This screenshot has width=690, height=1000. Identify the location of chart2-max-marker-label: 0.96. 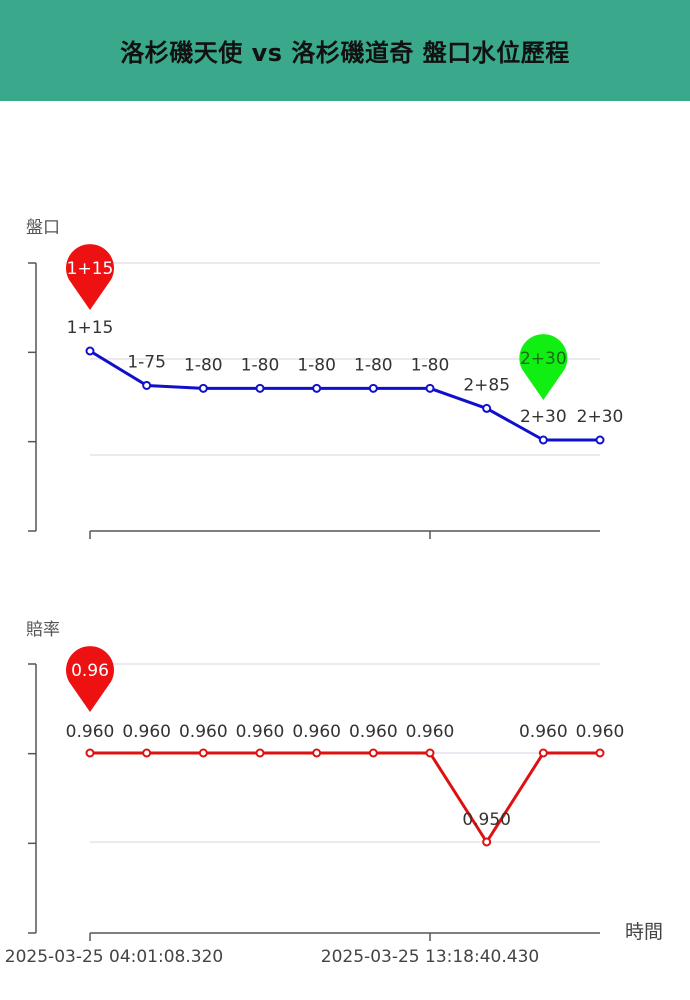
(90, 671).